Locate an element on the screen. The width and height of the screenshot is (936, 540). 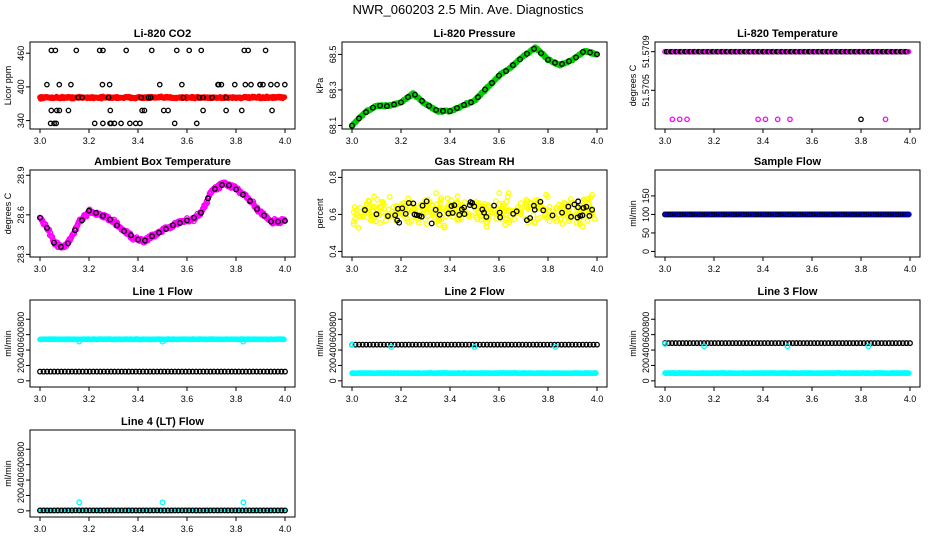
points-line3 is located at coordinates (787, 358).